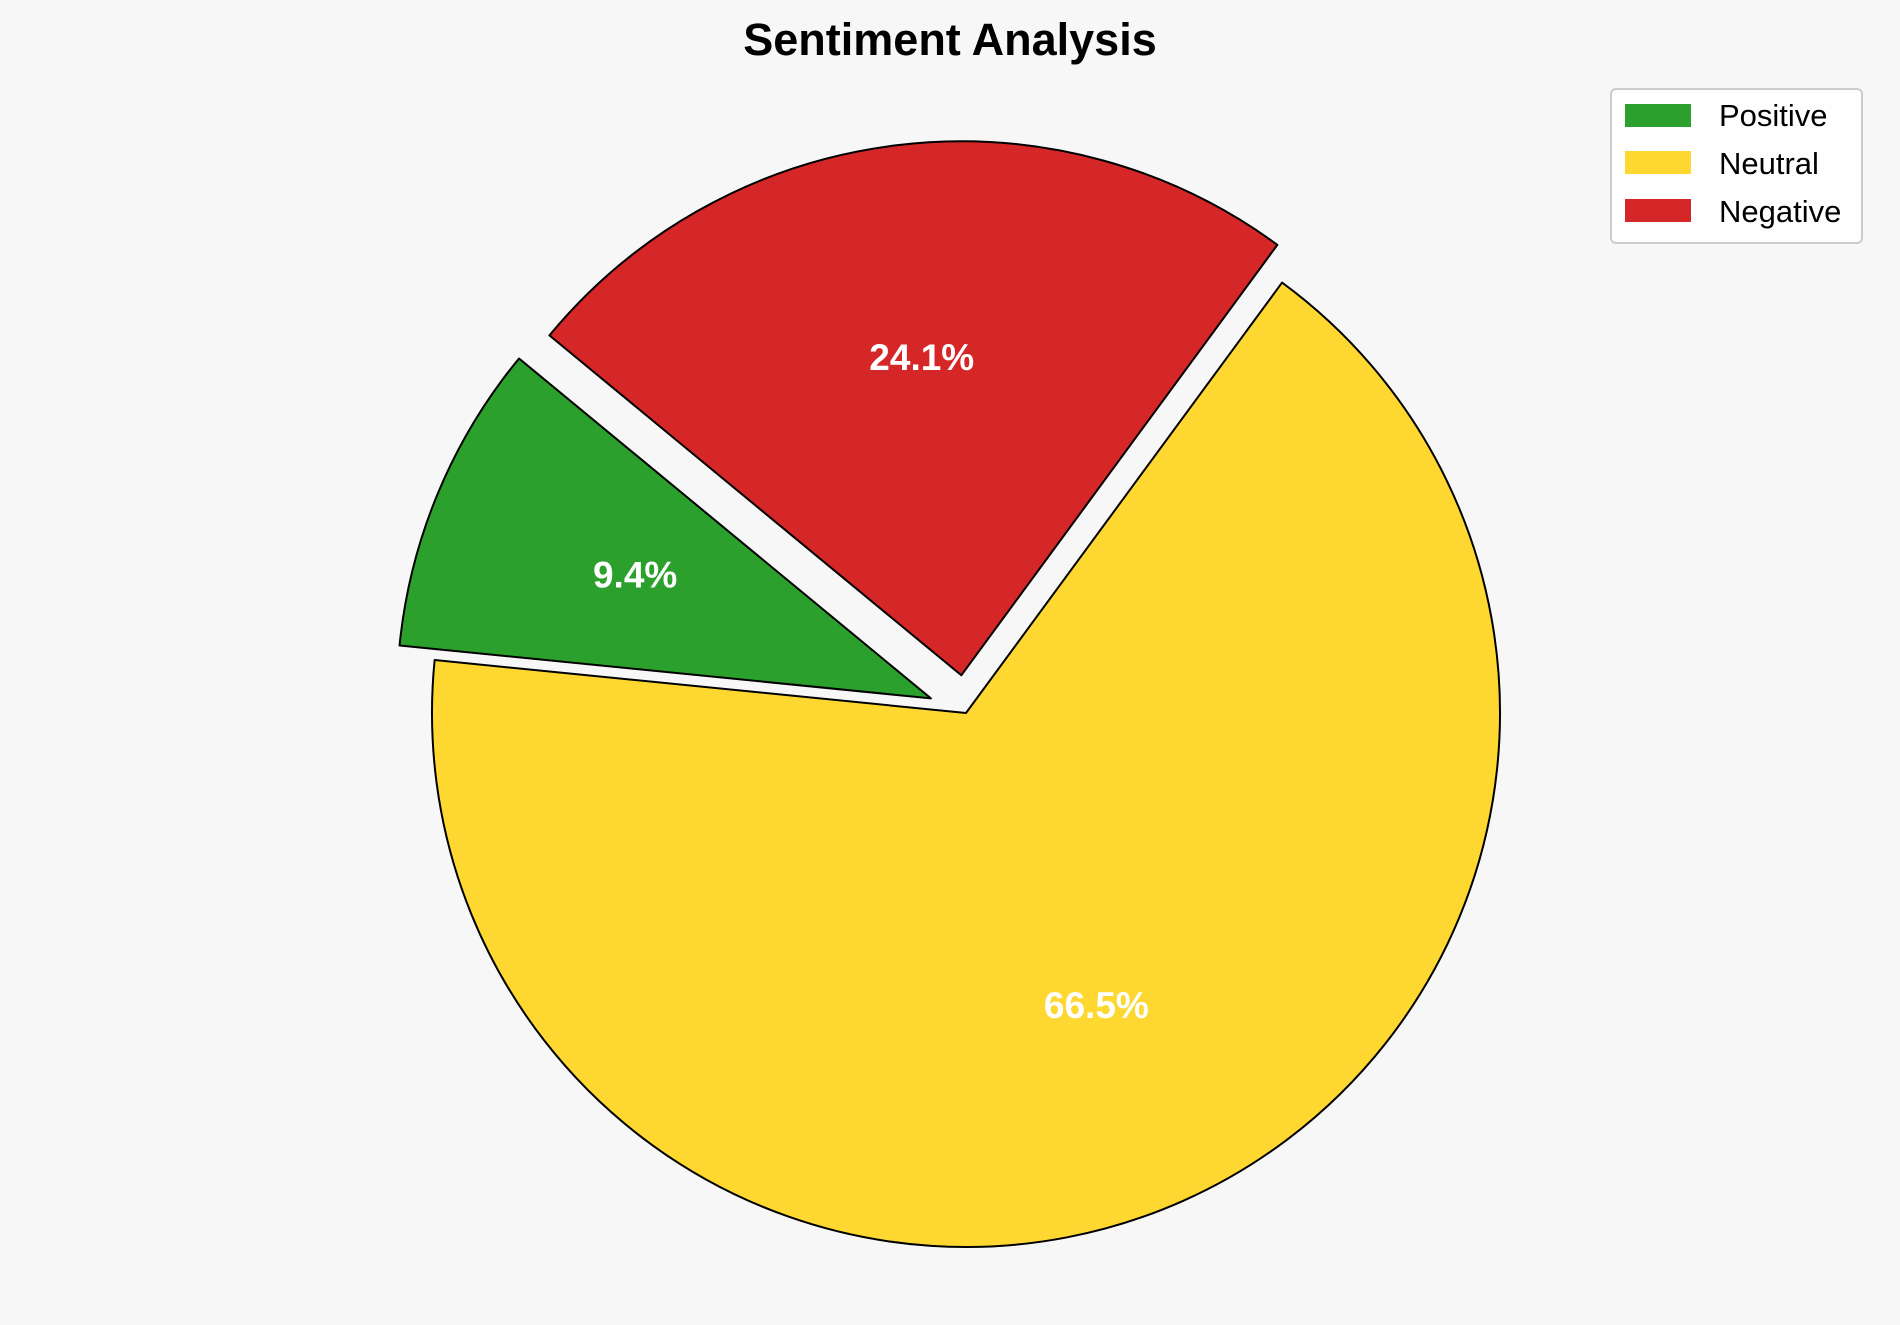 This screenshot has height=1325, width=1900. Describe the element at coordinates (1096, 1005) in the screenshot. I see `pie-slice-label-neutral: 66.5%` at that location.